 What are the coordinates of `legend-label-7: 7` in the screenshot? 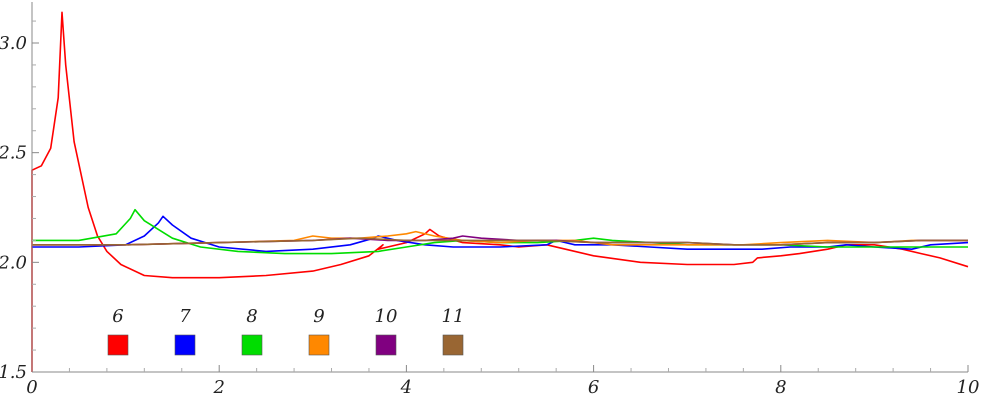 It's located at (185, 316).